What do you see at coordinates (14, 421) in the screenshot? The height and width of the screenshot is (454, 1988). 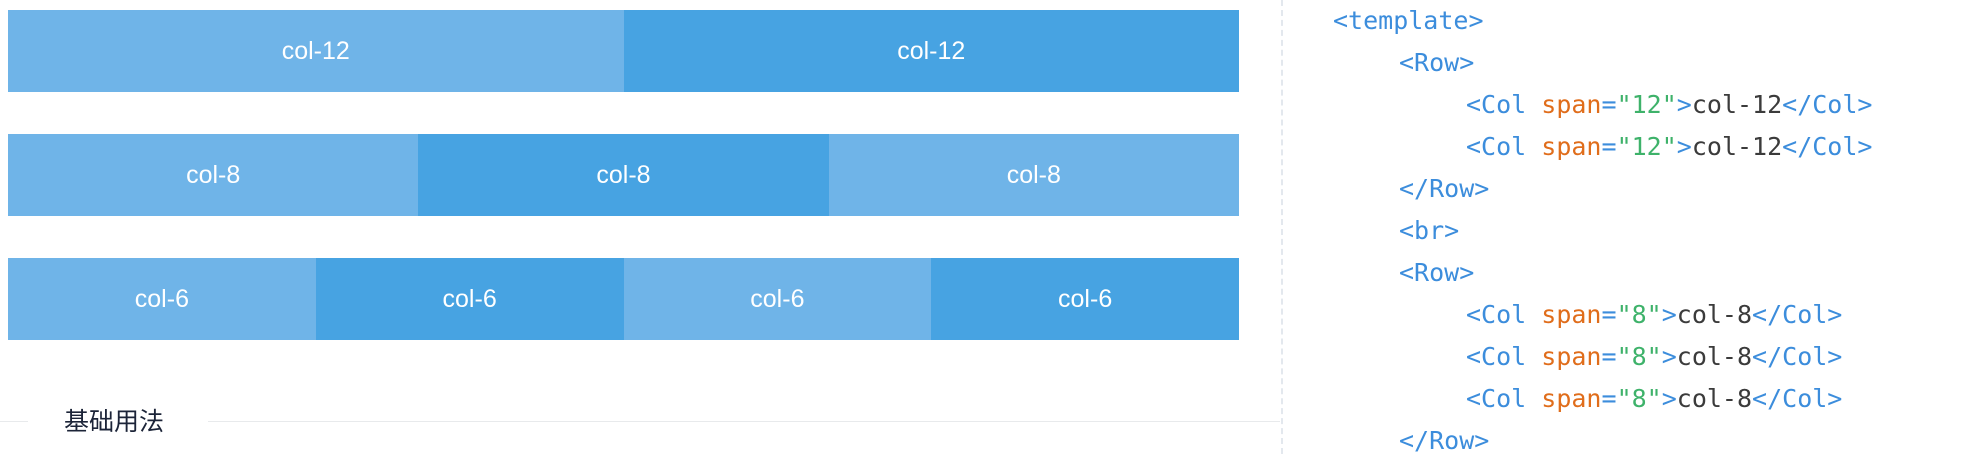 I see `section-divider-left` at bounding box center [14, 421].